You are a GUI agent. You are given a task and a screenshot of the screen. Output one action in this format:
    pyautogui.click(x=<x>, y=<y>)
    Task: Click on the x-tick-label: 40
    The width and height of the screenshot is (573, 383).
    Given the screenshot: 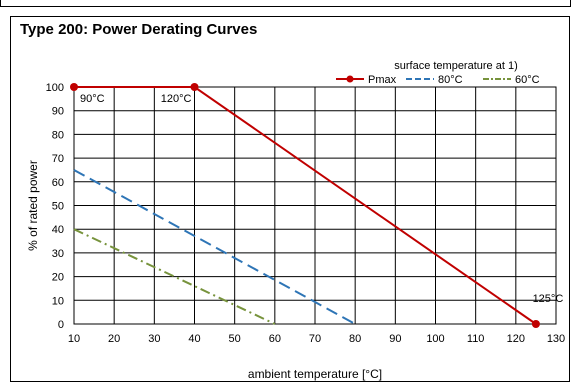 What is the action you would take?
    pyautogui.click(x=194, y=339)
    